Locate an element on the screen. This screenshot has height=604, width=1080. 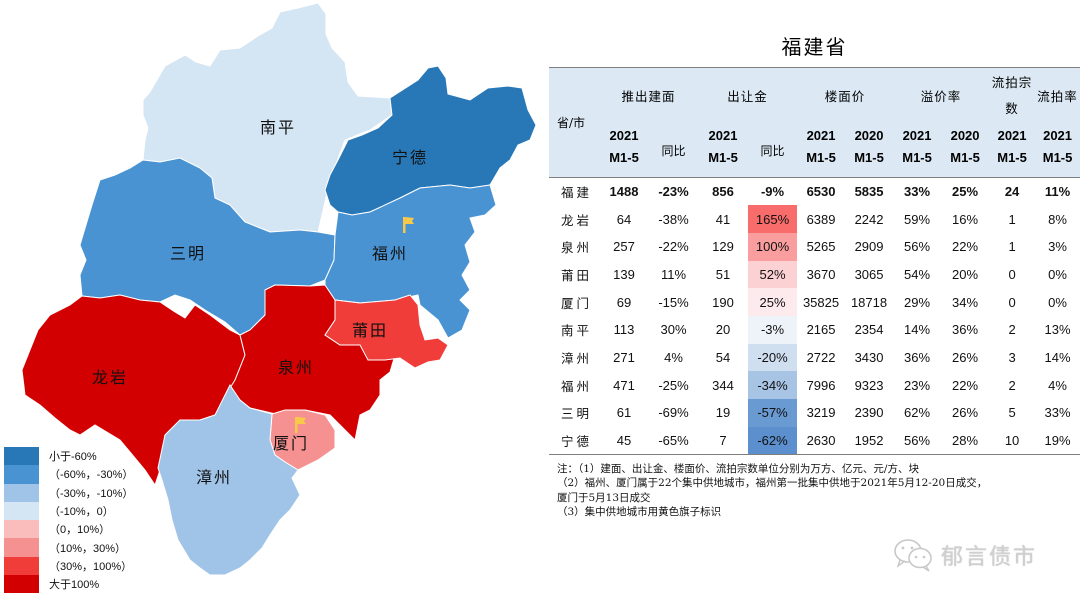
cell-failed: 24 is located at coordinates (1012, 192).